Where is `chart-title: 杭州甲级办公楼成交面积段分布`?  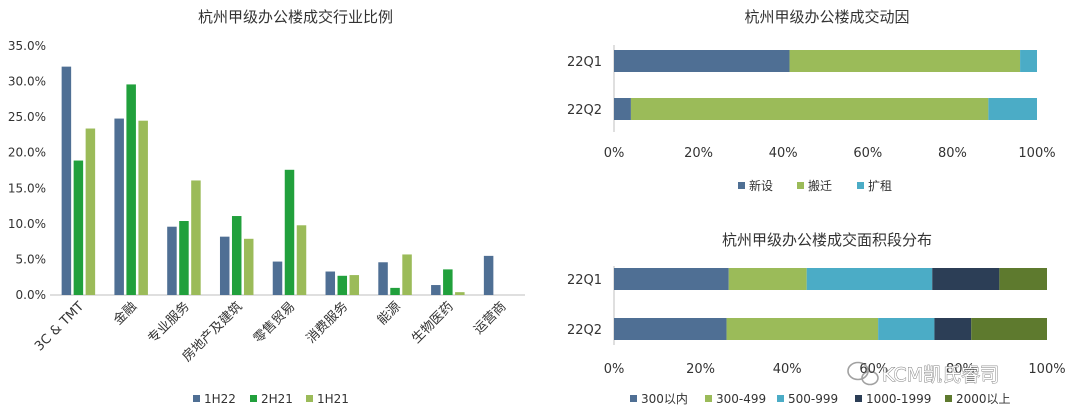
chart-title: 杭州甲级办公楼成交面积段分布 is located at coordinates (827, 240).